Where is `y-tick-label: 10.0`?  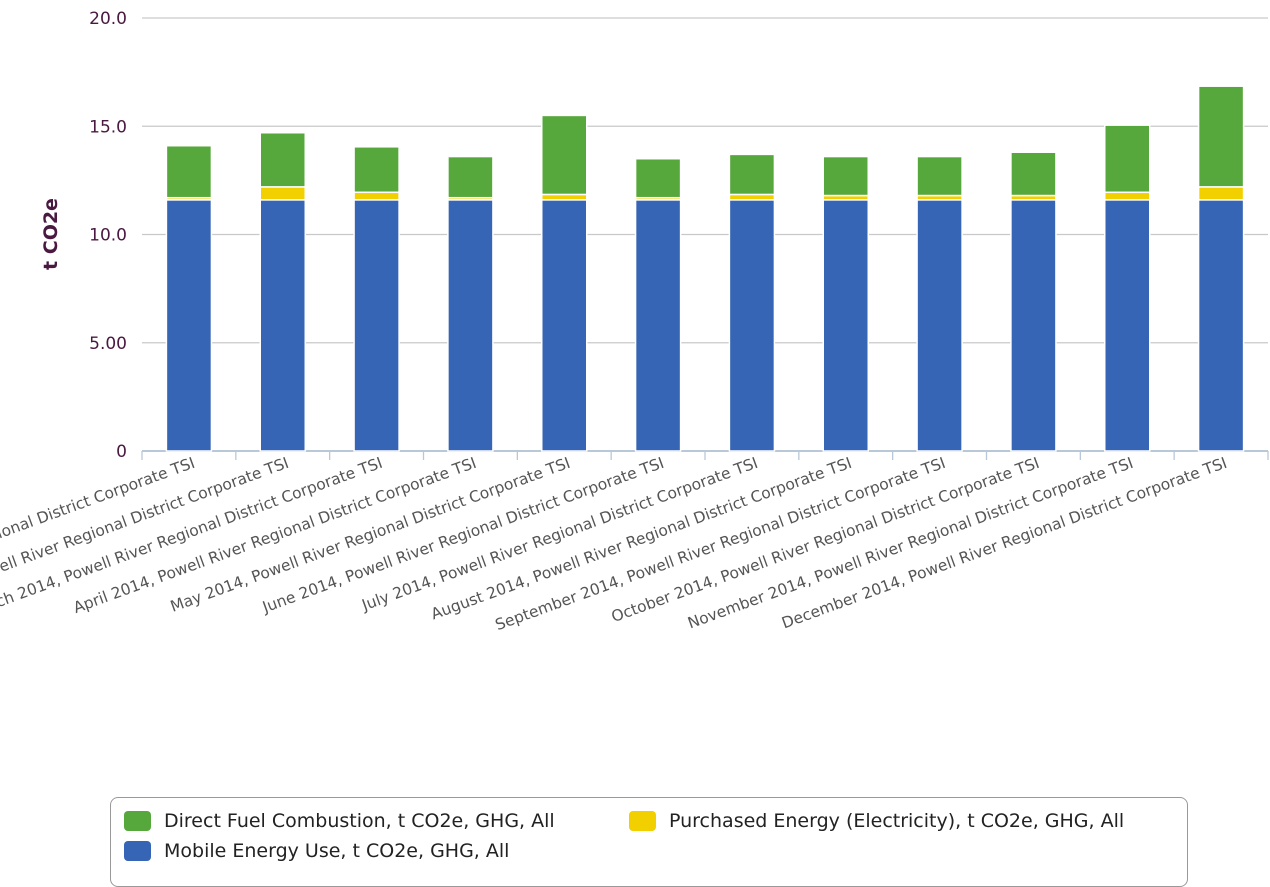 y-tick-label: 10.0 is located at coordinates (108, 236).